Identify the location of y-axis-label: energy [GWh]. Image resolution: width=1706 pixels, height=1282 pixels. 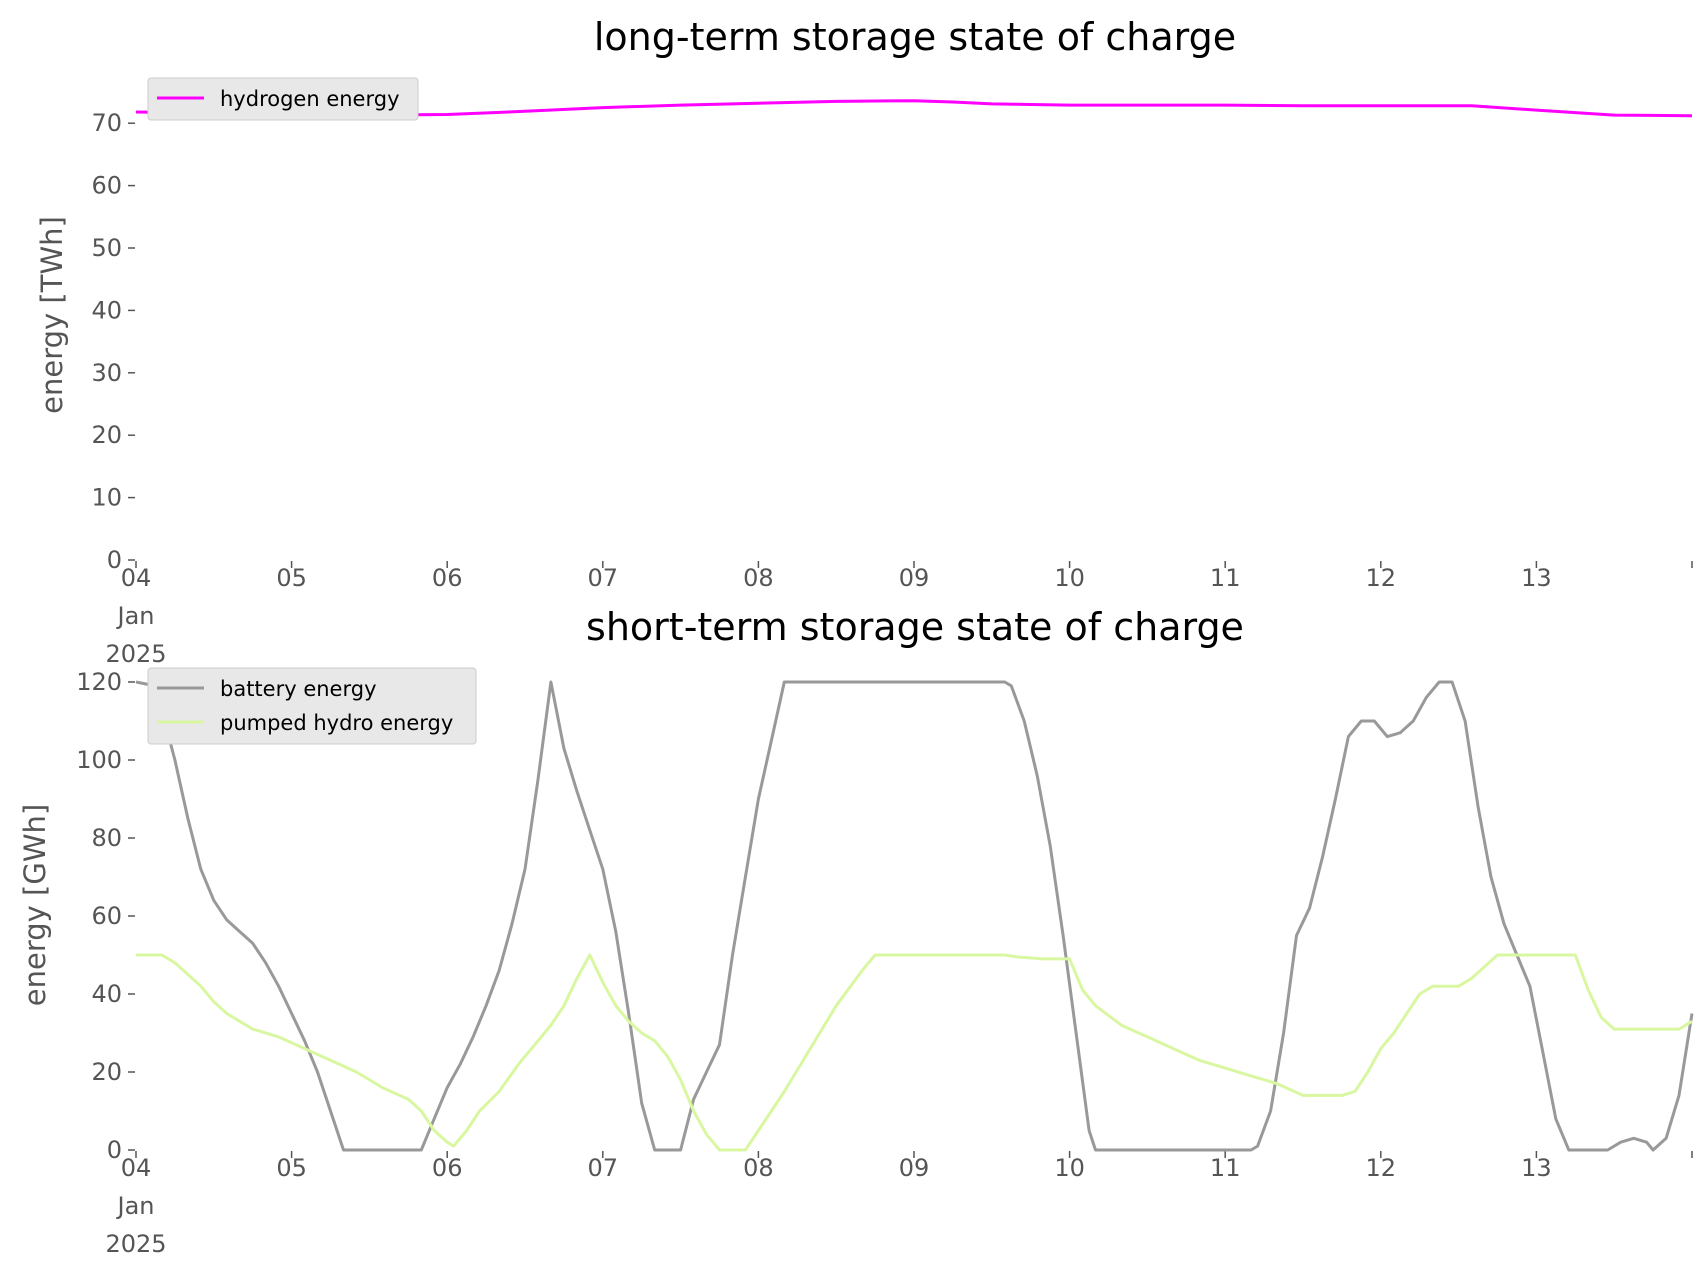
(35, 905).